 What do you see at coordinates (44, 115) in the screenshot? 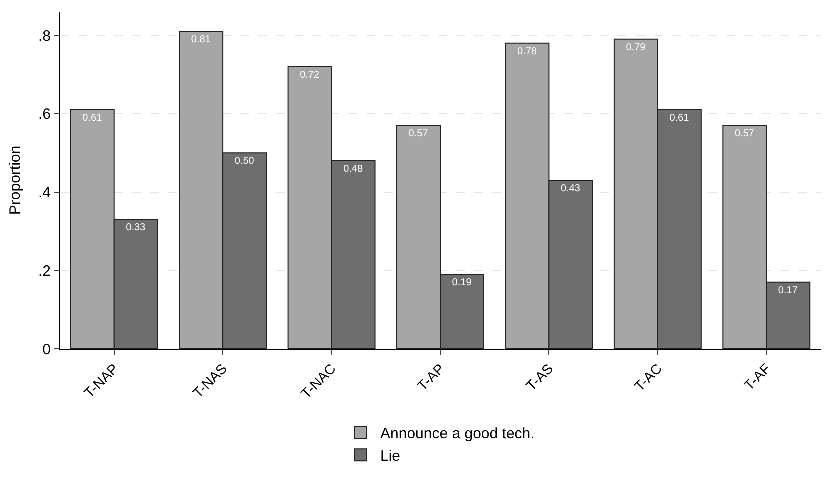
I see `y-tick-label: .6` at bounding box center [44, 115].